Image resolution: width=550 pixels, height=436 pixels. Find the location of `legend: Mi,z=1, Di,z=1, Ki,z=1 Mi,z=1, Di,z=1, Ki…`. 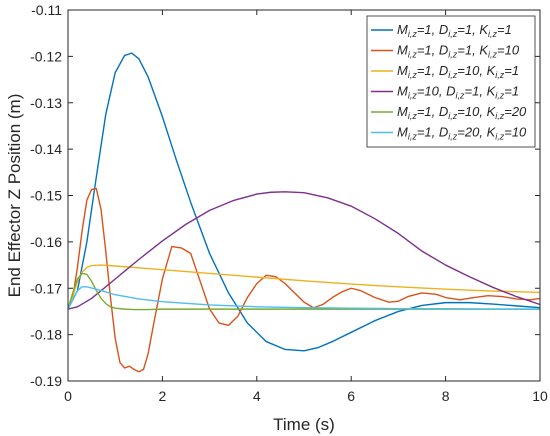

legend: Mi,z=1, Di,z=1, Ki,z=1 Mi,z=1, Di,z=1, Ki… is located at coordinates (451, 81).